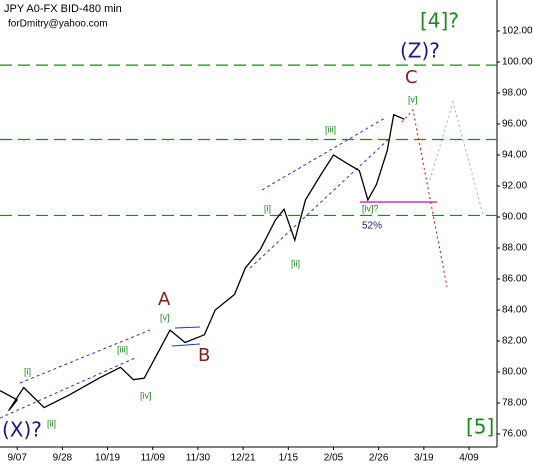 The width and height of the screenshot is (533, 467). Describe the element at coordinates (204, 355) in the screenshot. I see `wave-label: B` at that location.